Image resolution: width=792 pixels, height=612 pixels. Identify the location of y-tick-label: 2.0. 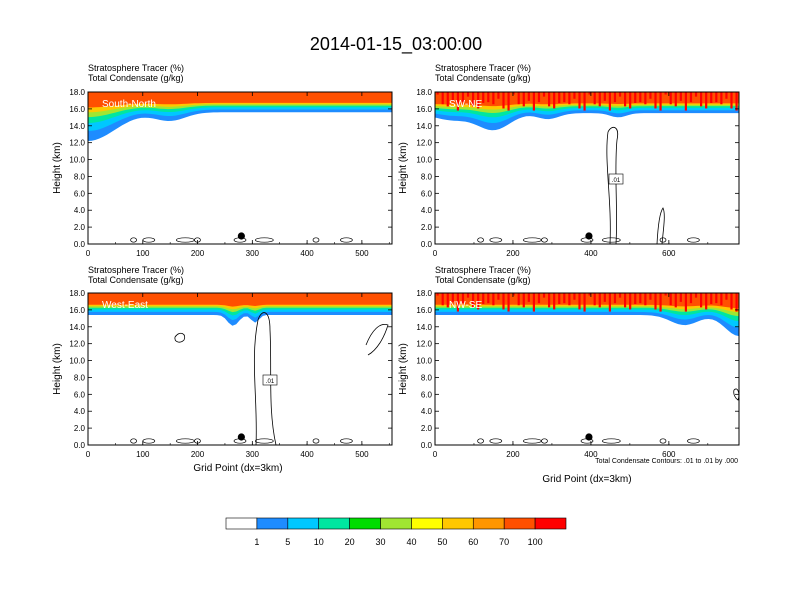
(80, 227).